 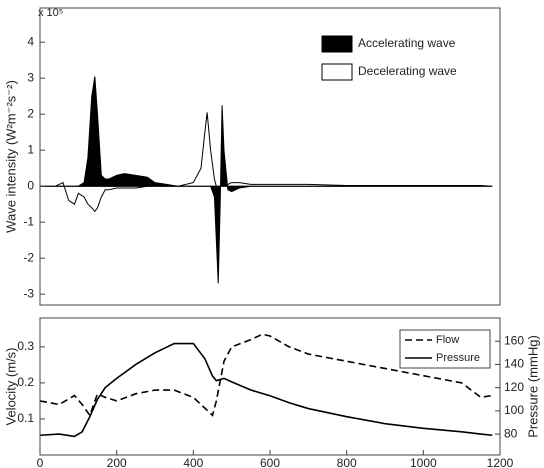 What do you see at coordinates (193, 462) in the screenshot?
I see `x-tick-label: 400` at bounding box center [193, 462].